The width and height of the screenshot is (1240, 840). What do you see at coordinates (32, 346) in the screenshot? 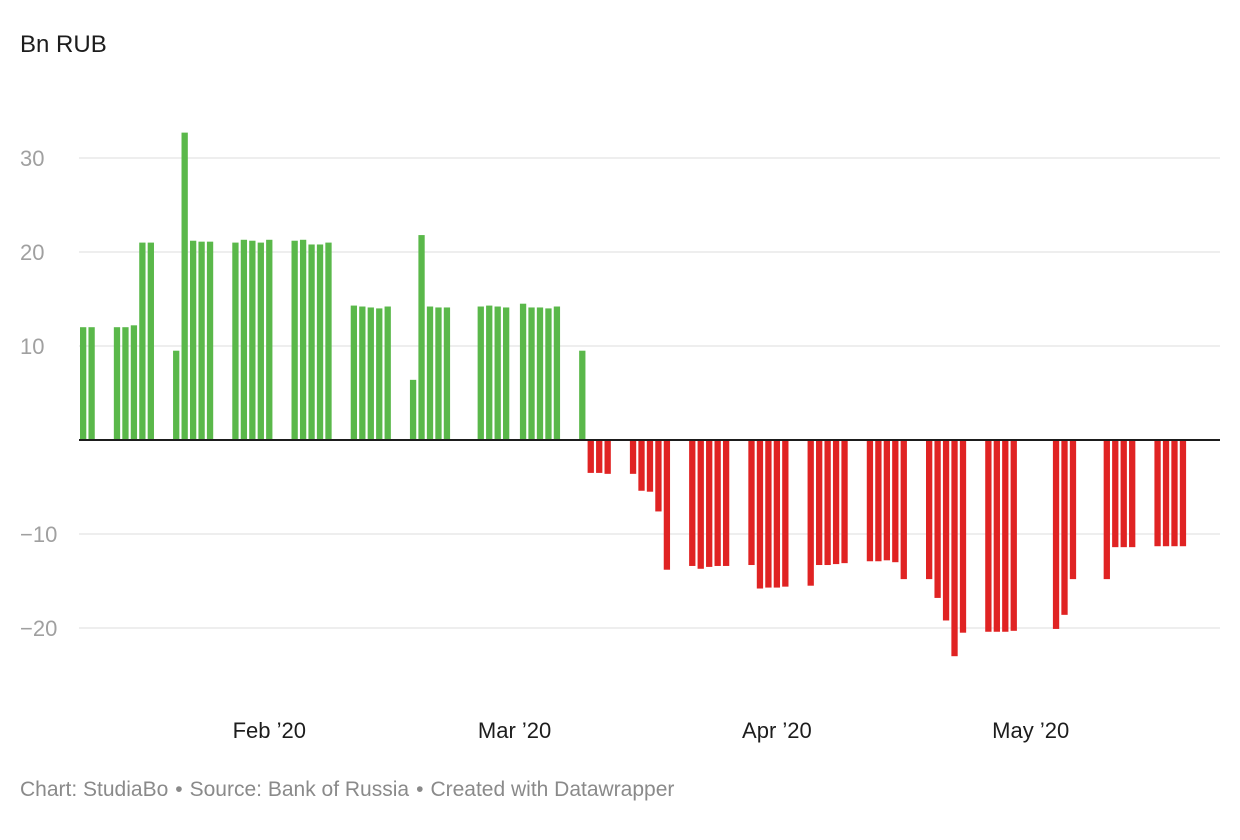
I see `y-tick-label: 10` at bounding box center [32, 346].